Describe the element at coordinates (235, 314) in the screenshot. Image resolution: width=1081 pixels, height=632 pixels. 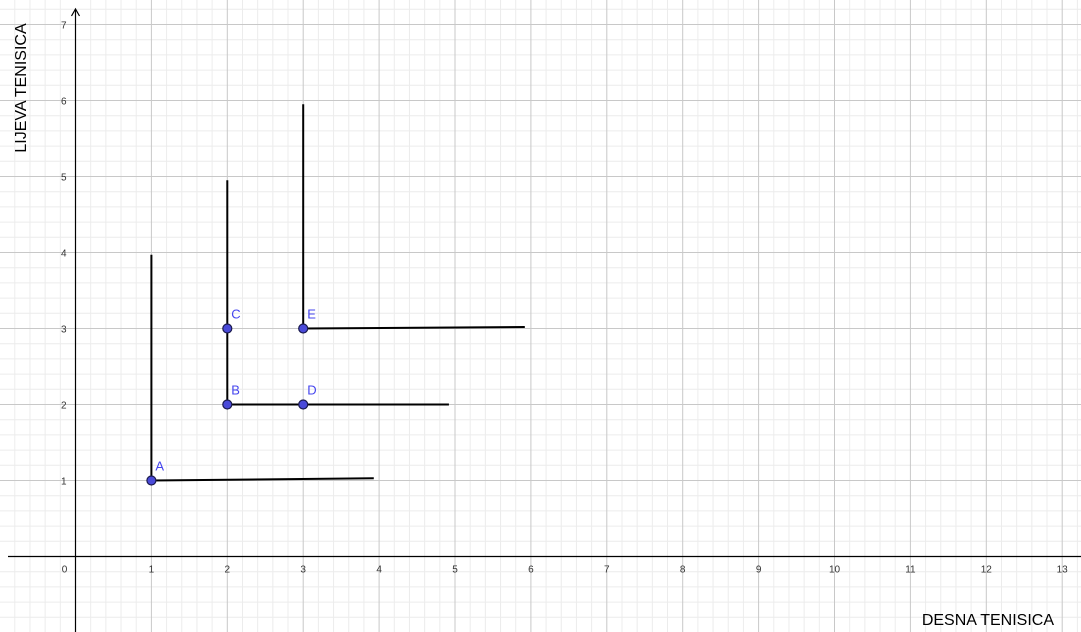
I see `point-label-c: C` at that location.